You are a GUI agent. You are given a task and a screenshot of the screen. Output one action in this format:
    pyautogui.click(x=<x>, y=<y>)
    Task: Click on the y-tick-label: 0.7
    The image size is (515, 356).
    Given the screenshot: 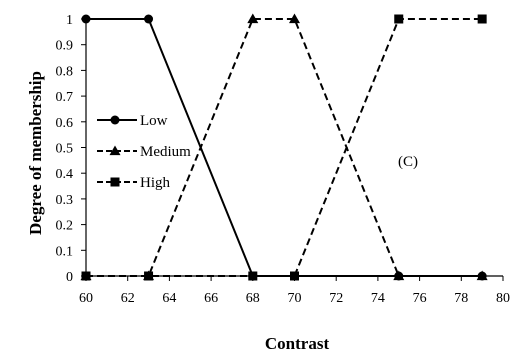 What is the action you would take?
    pyautogui.click(x=65, y=97)
    